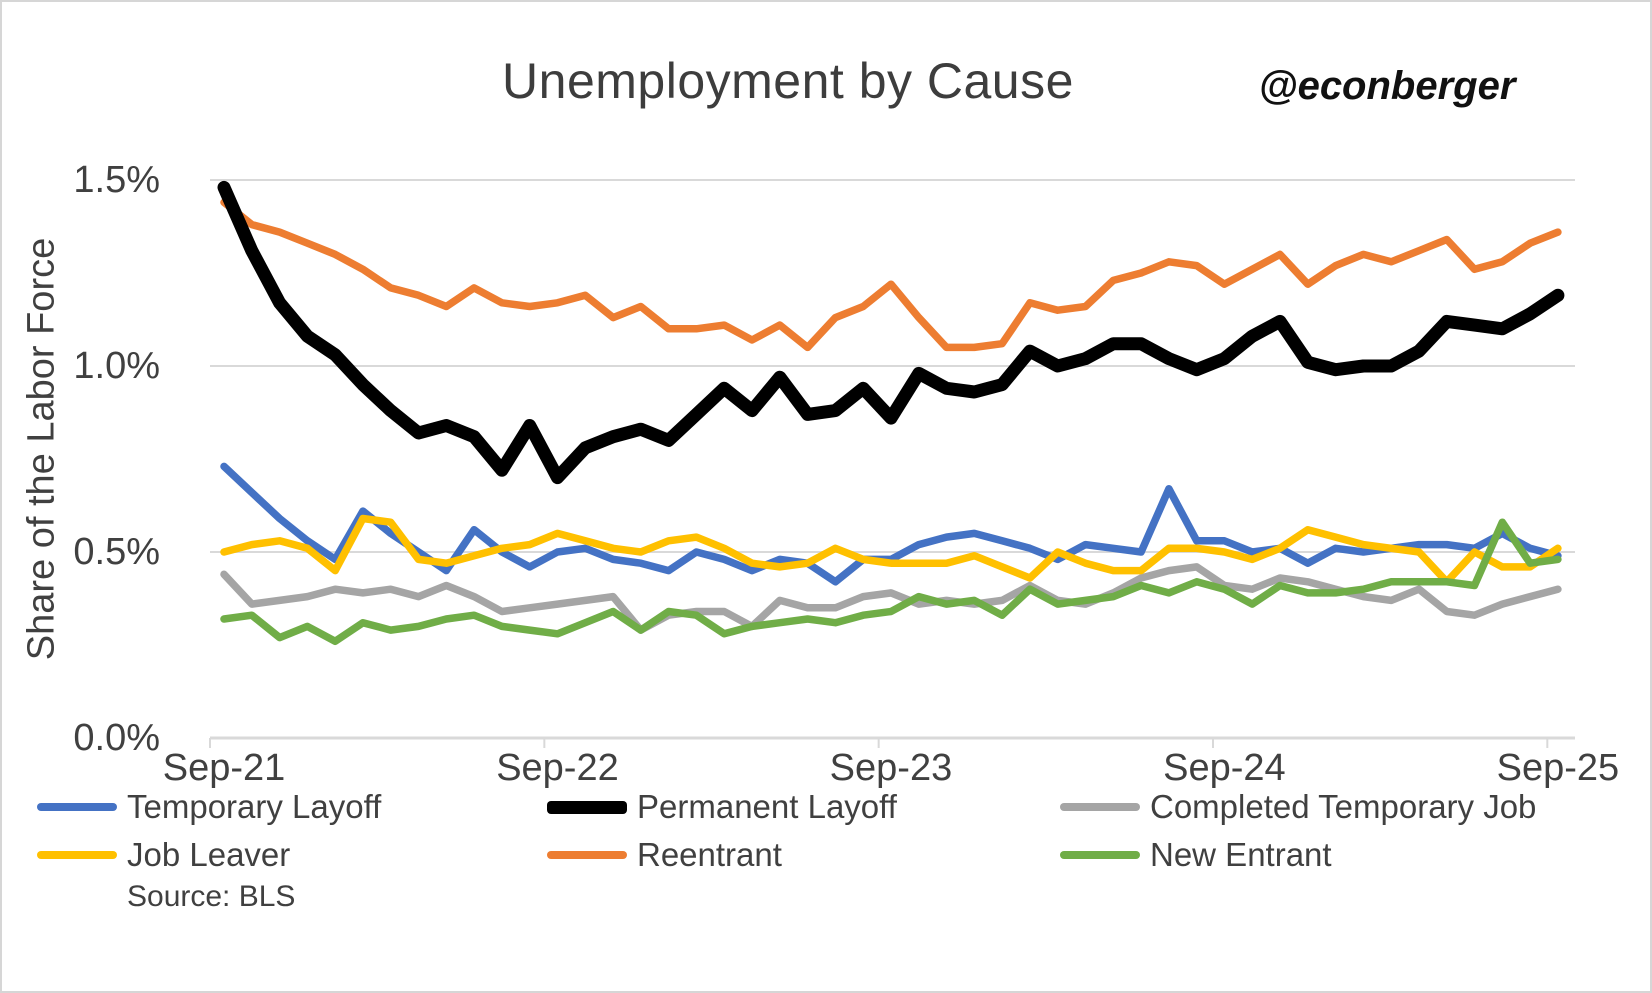 The height and width of the screenshot is (993, 1652). What do you see at coordinates (116, 552) in the screenshot?
I see `y-tick-label-0.5%: 0.5%` at bounding box center [116, 552].